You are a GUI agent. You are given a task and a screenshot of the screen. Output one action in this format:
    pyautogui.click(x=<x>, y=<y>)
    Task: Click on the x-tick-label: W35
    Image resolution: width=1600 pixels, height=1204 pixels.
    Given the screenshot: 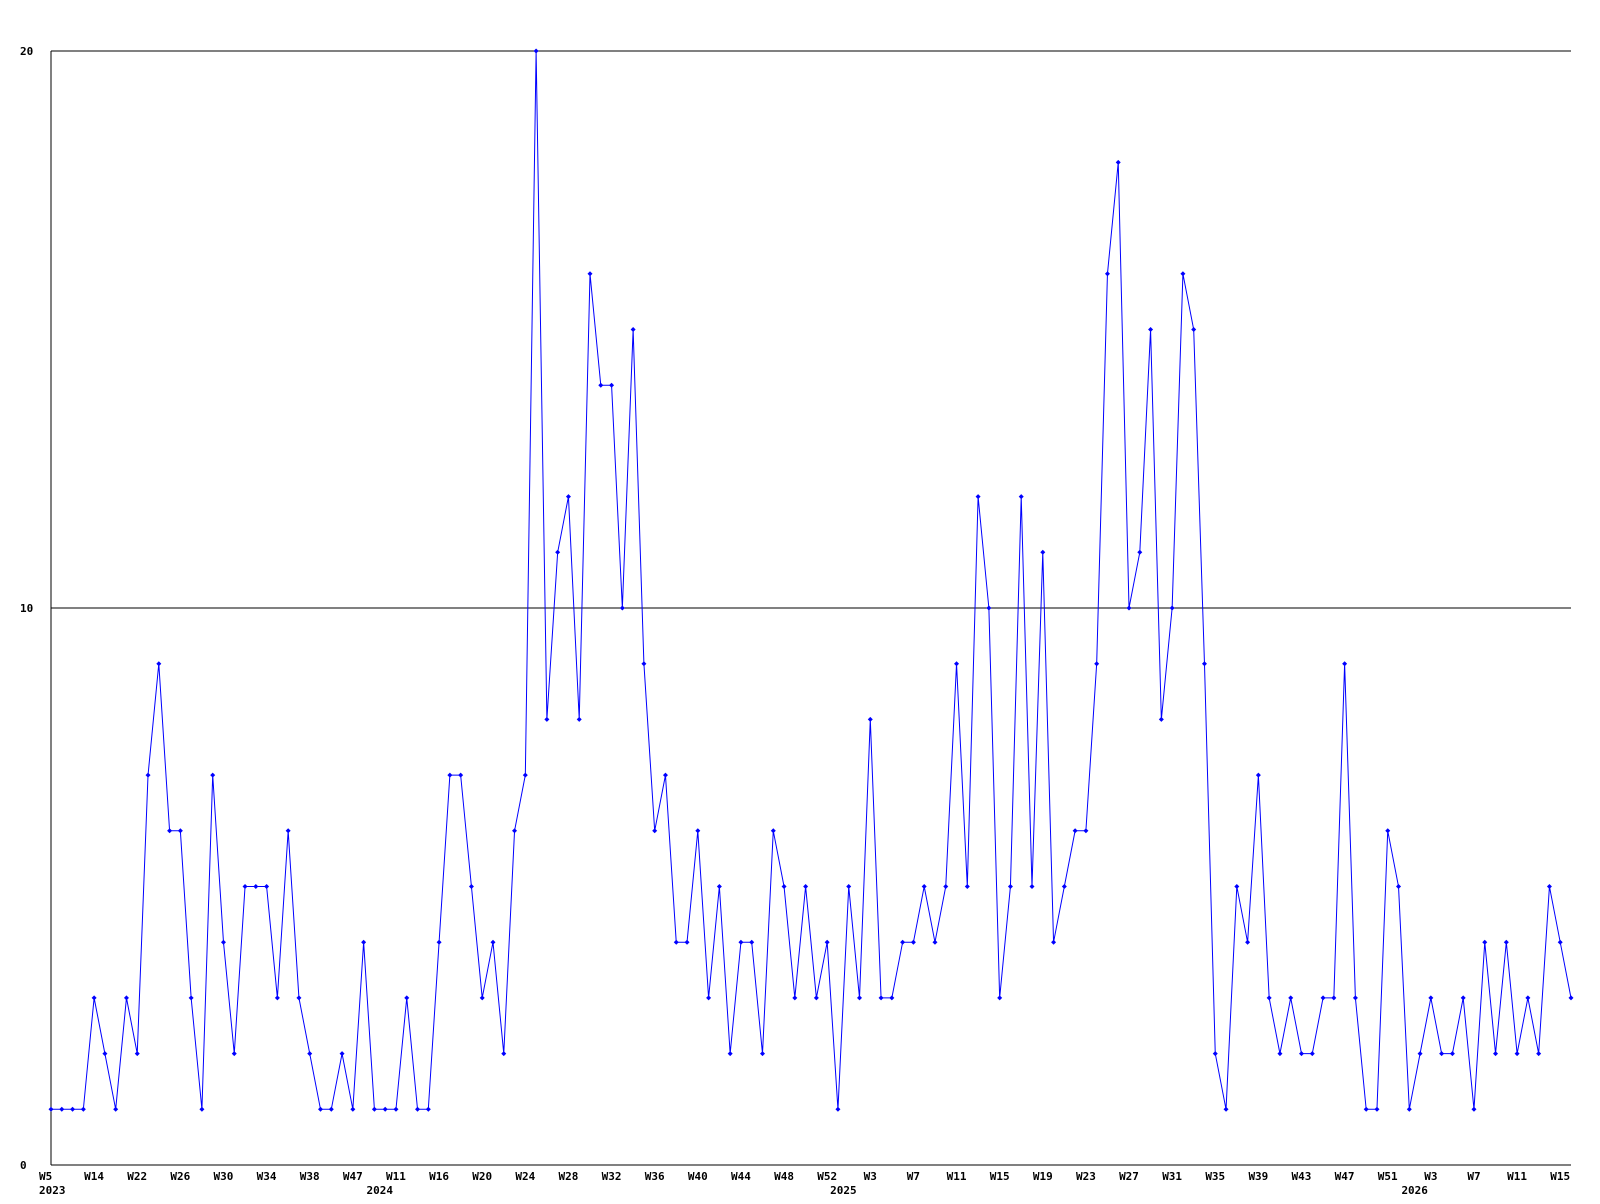 What is the action you would take?
    pyautogui.click(x=1215, y=1176)
    